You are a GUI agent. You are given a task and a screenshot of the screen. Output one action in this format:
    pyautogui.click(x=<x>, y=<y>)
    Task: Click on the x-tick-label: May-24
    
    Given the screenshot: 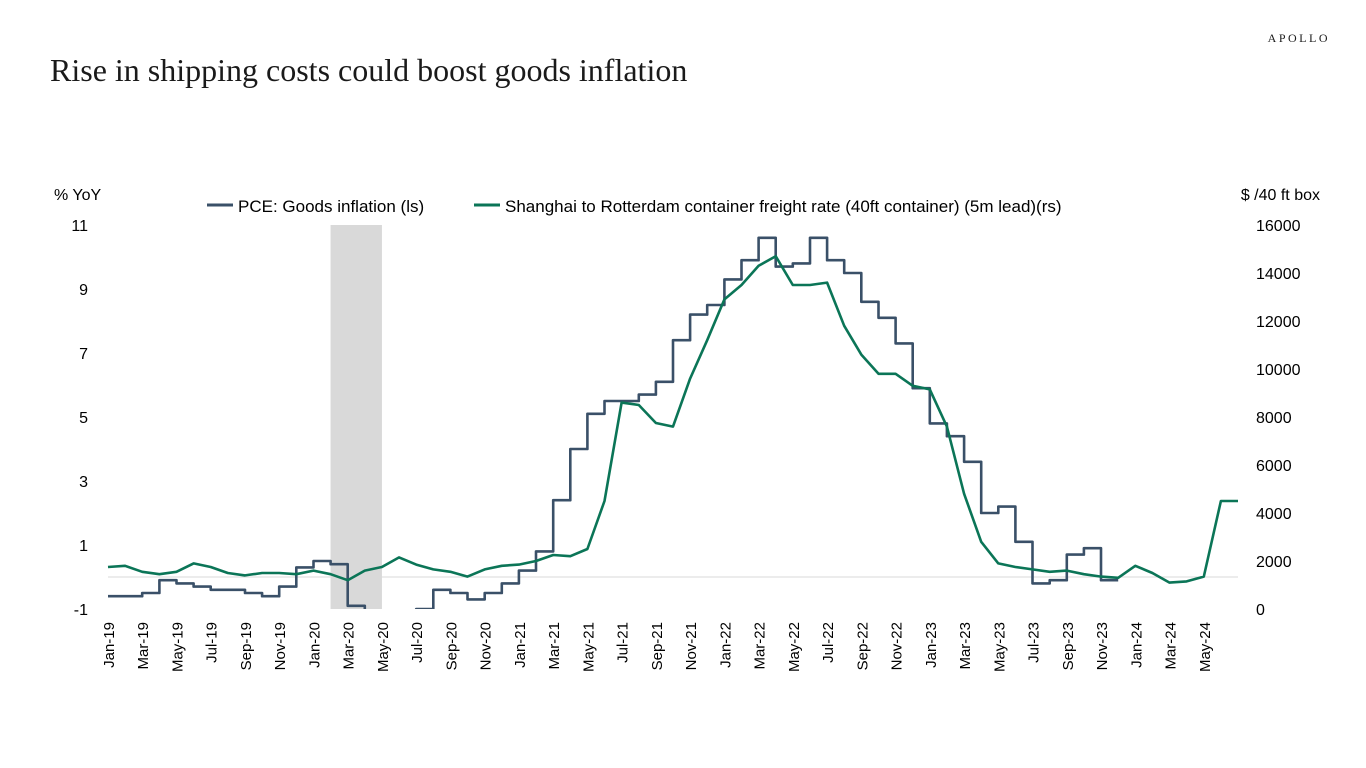 What is the action you would take?
    pyautogui.click(x=1205, y=647)
    